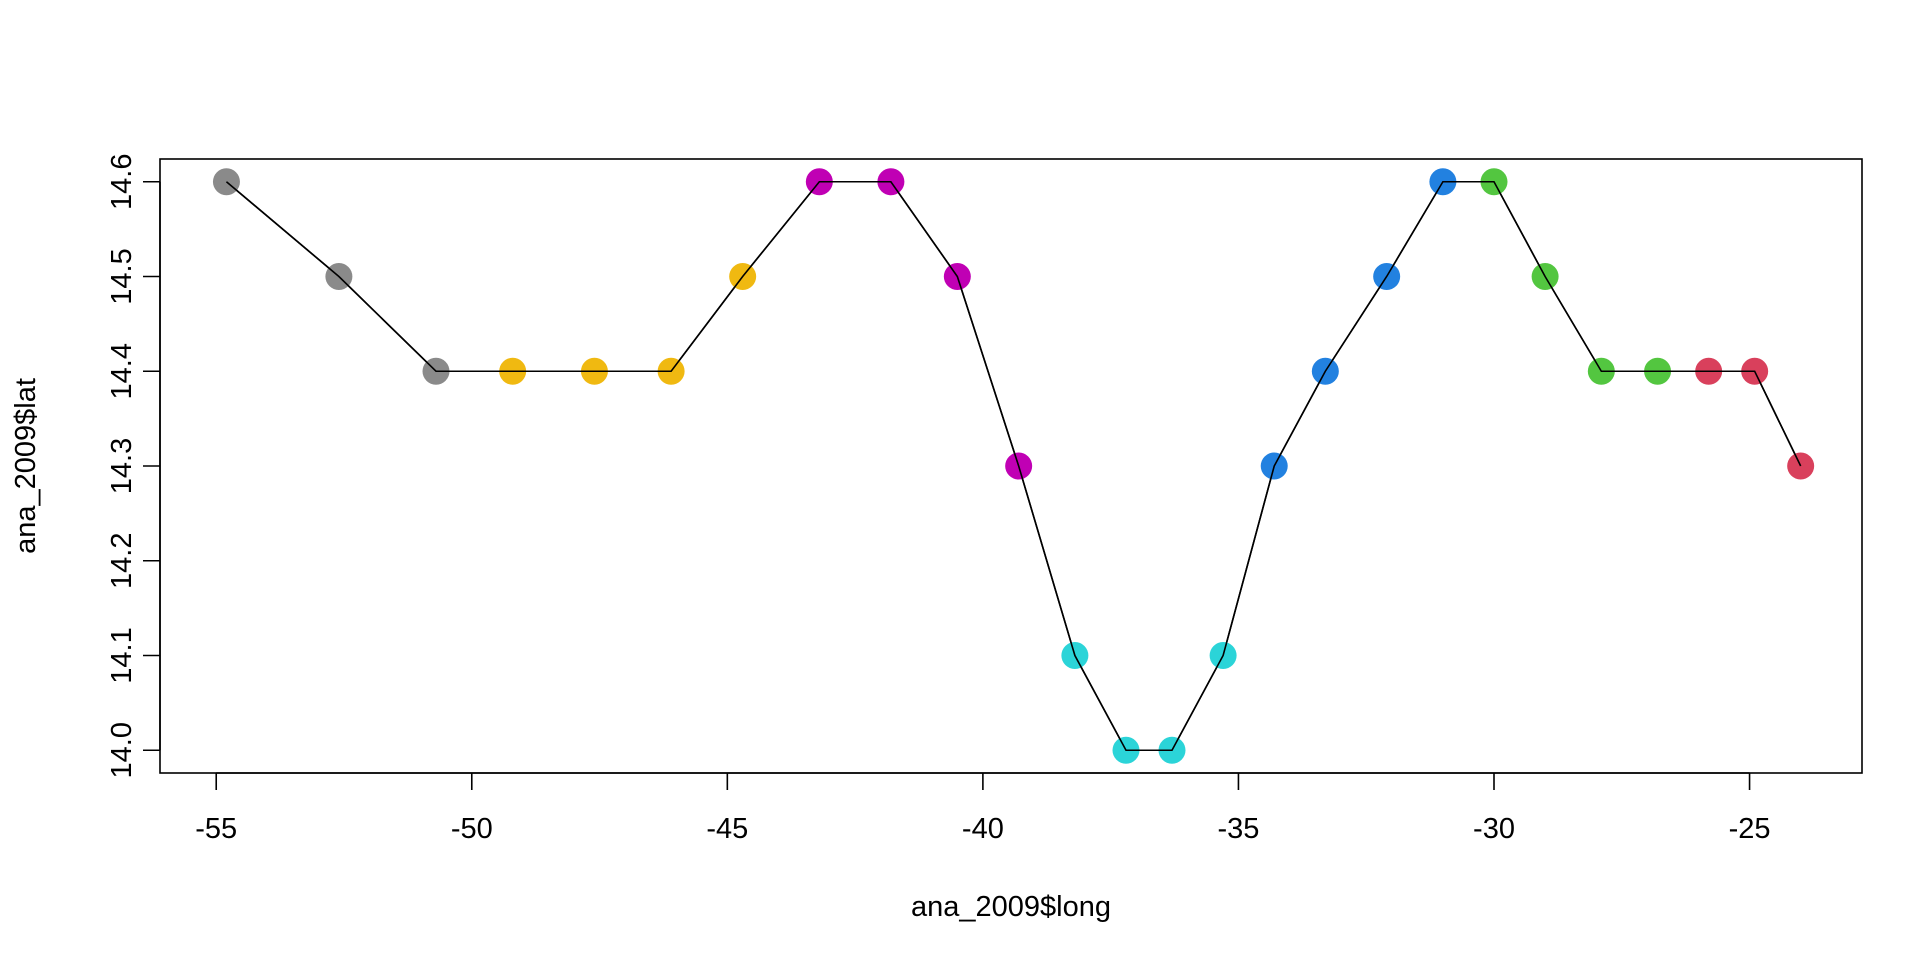 Image resolution: width=1920 pixels, height=960 pixels. What do you see at coordinates (122, 655) in the screenshot?
I see `y-tick-label: 14.1` at bounding box center [122, 655].